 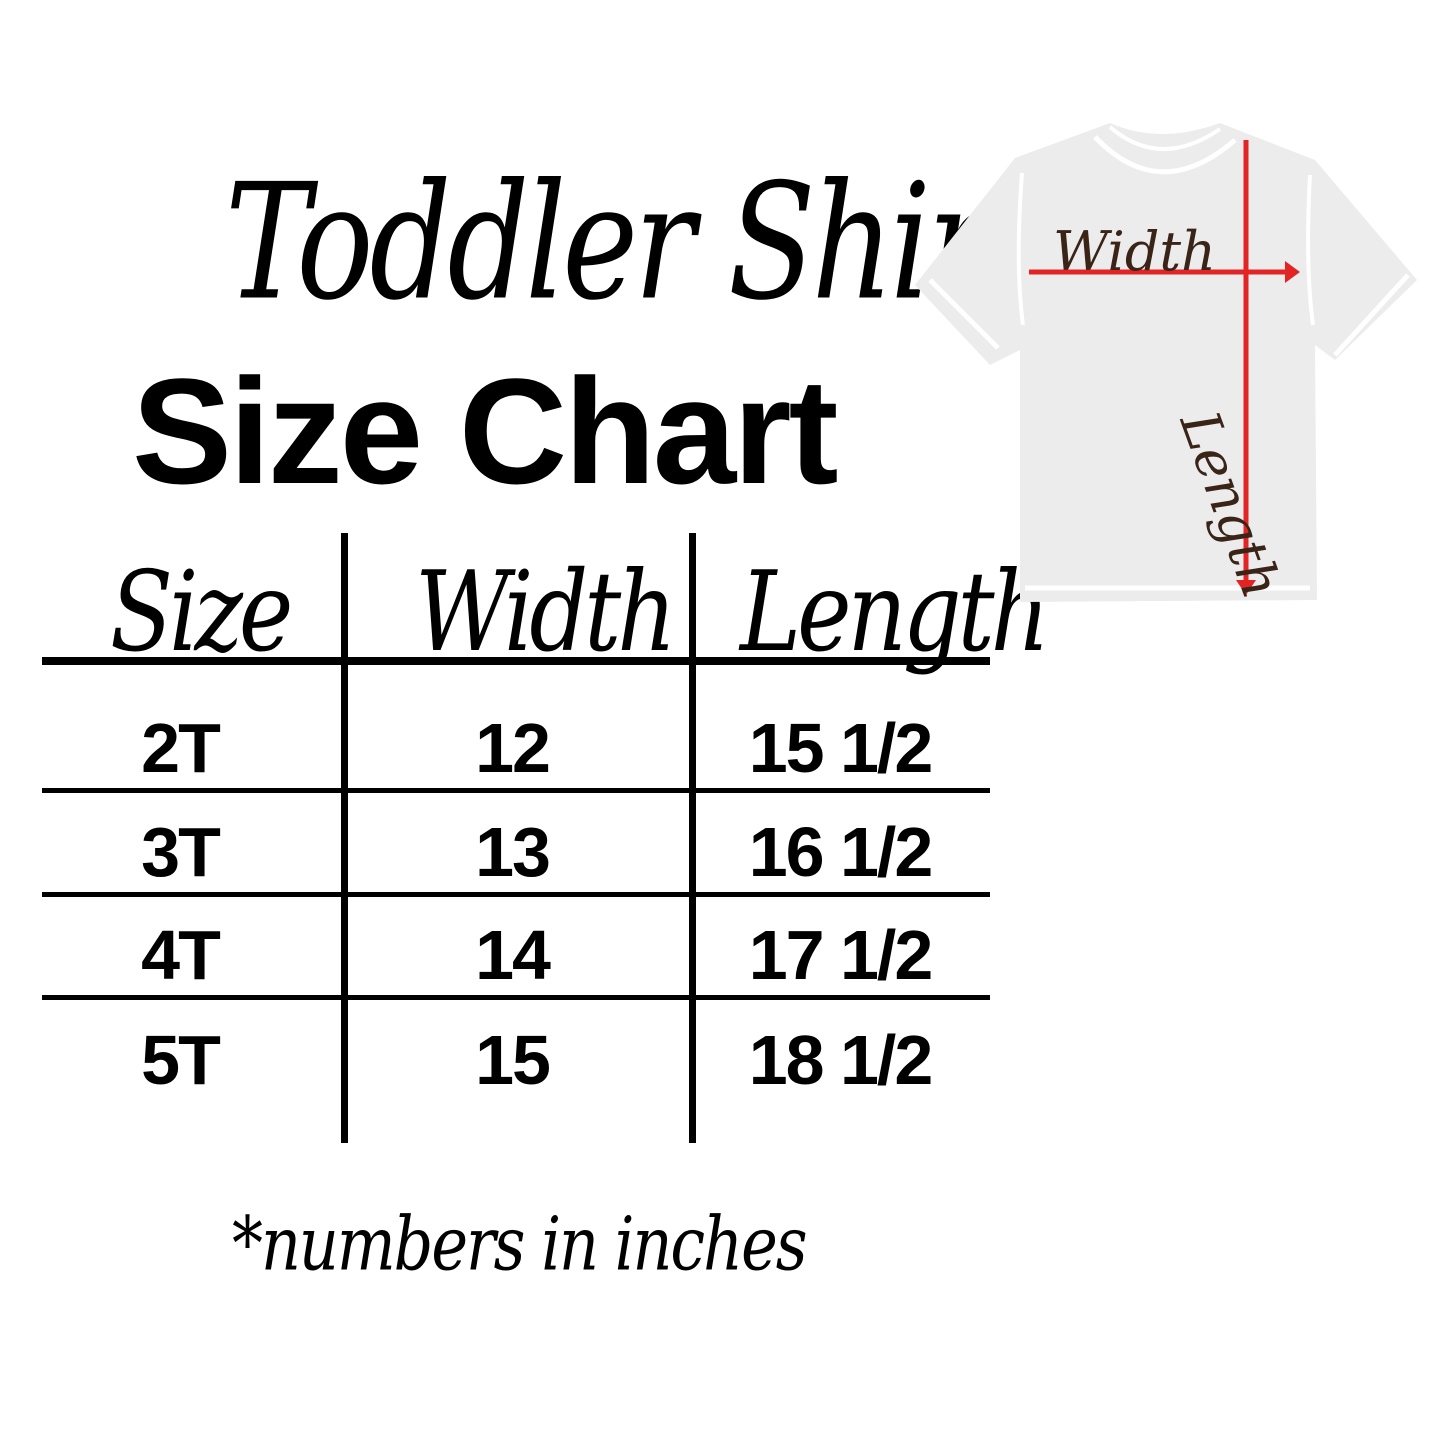 What do you see at coordinates (520, 1244) in the screenshot?
I see `footnote: *numbers in inches` at bounding box center [520, 1244].